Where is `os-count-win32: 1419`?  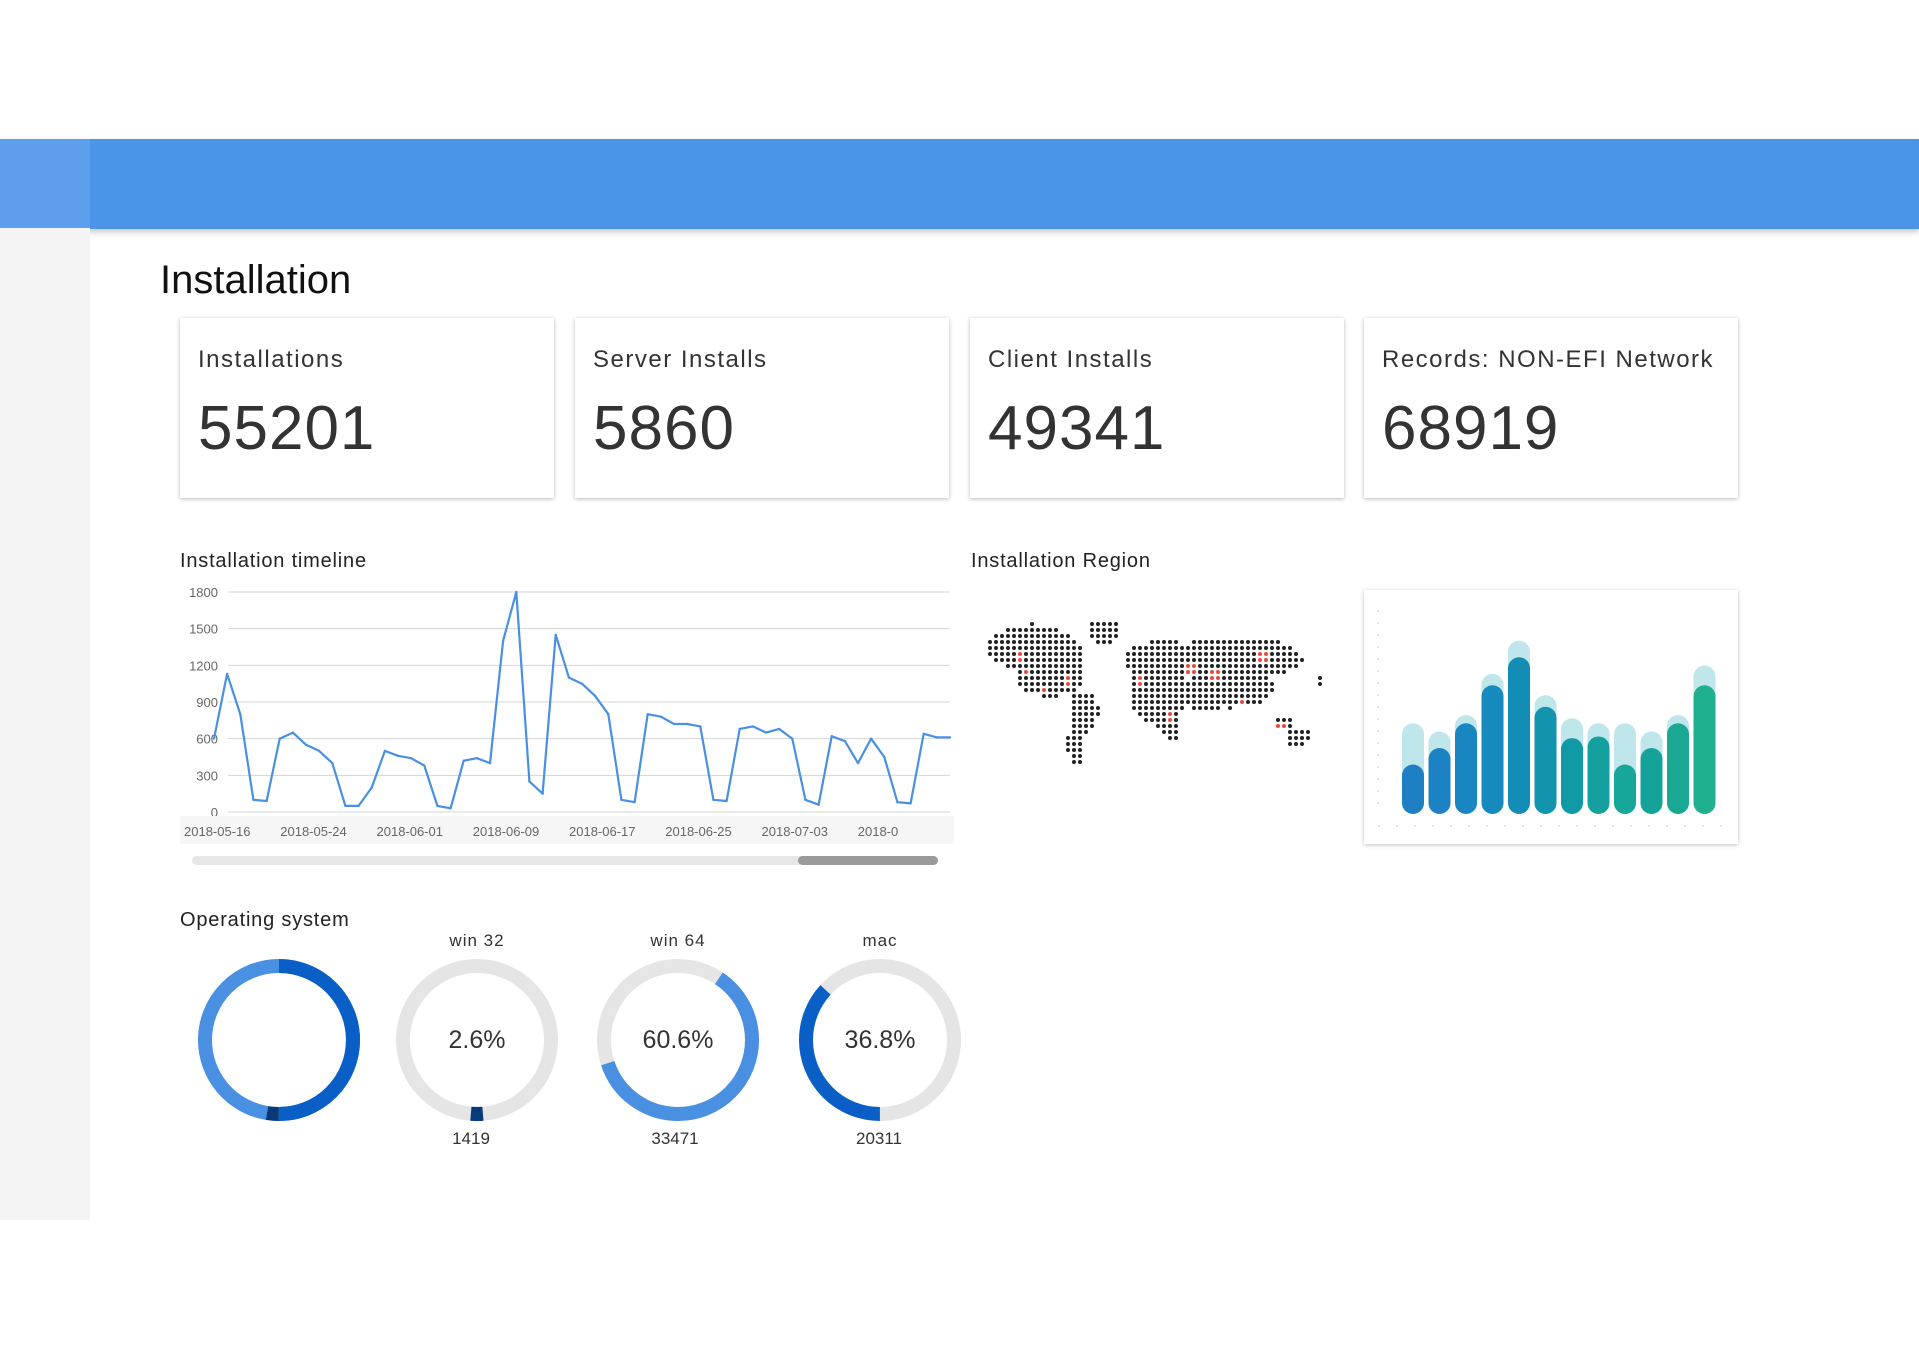 os-count-win32: 1419 is located at coordinates (471, 1138).